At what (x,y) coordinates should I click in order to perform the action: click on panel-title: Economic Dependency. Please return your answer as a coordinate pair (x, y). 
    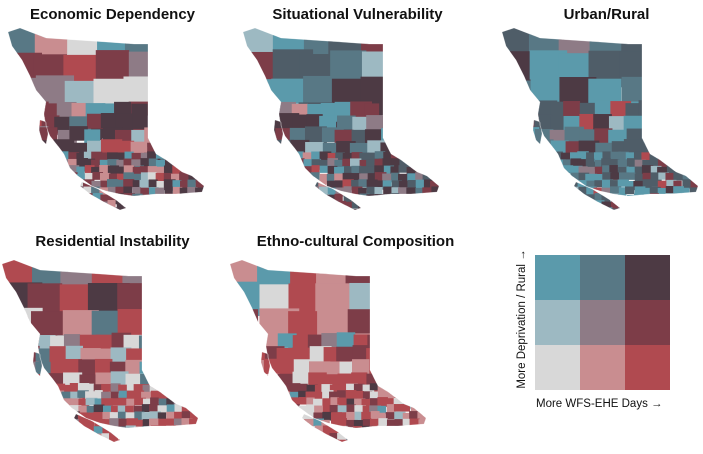
    Looking at the image, I should click on (112, 14).